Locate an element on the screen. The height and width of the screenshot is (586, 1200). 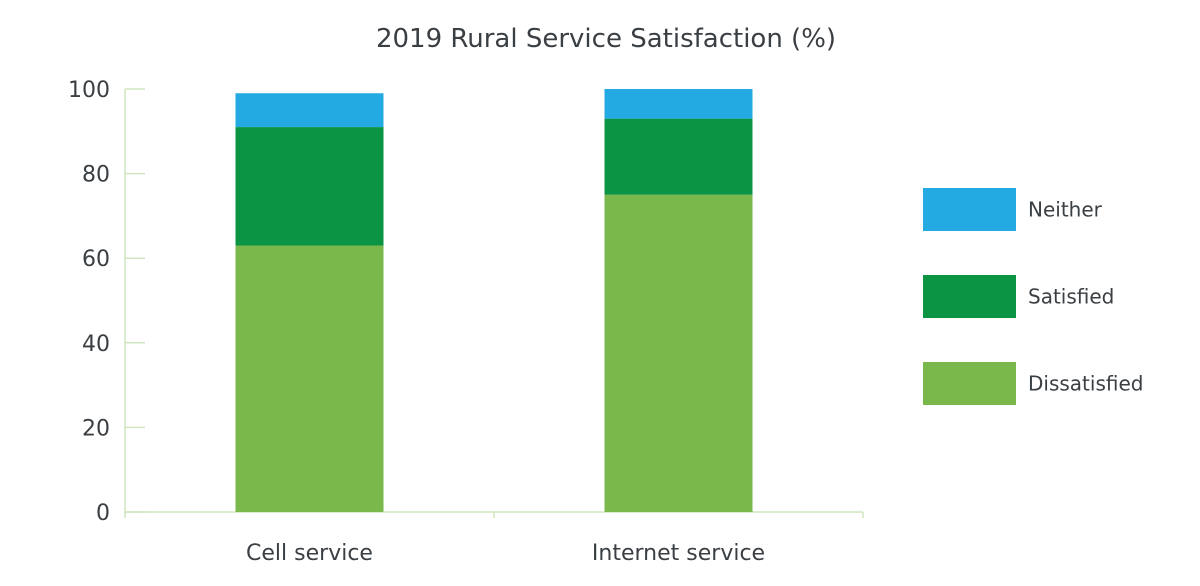
legend-swatch-dissatisfied is located at coordinates (969, 383).